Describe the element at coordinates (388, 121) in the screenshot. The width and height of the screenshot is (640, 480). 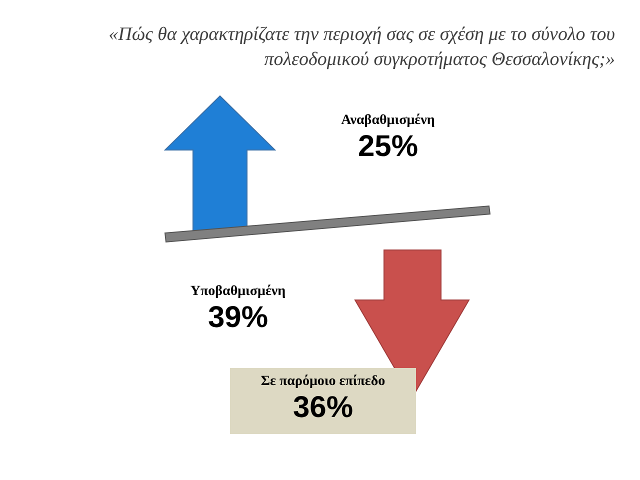
I see `category-label: Αναβαθμισμένη` at that location.